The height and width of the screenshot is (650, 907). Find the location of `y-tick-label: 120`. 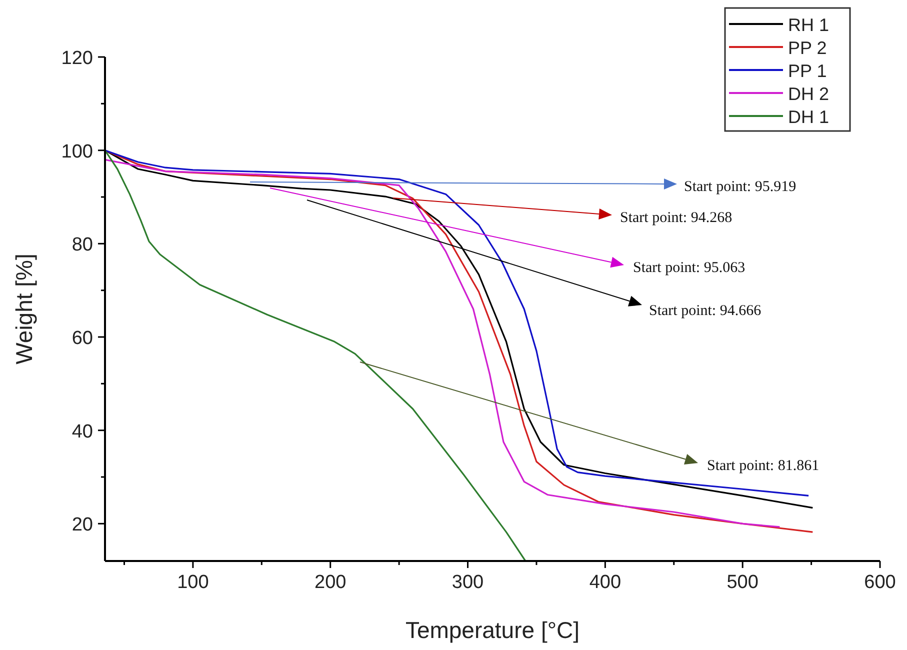

y-tick-label: 120 is located at coordinates (77, 58).